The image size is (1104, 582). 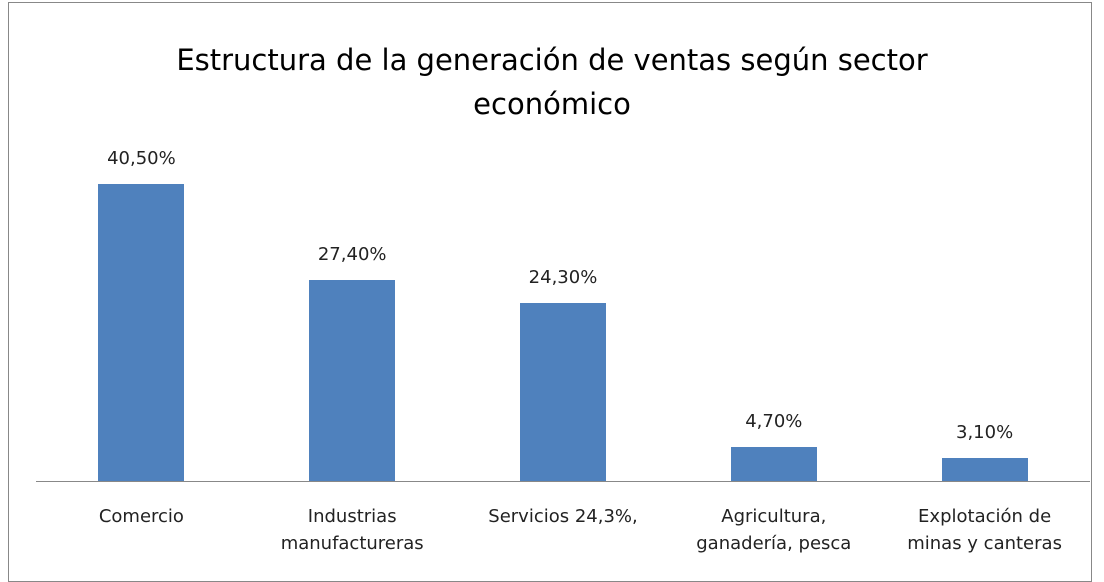 I want to click on x-tick-label: Explotación de minas y canteras, so click(x=984, y=530).